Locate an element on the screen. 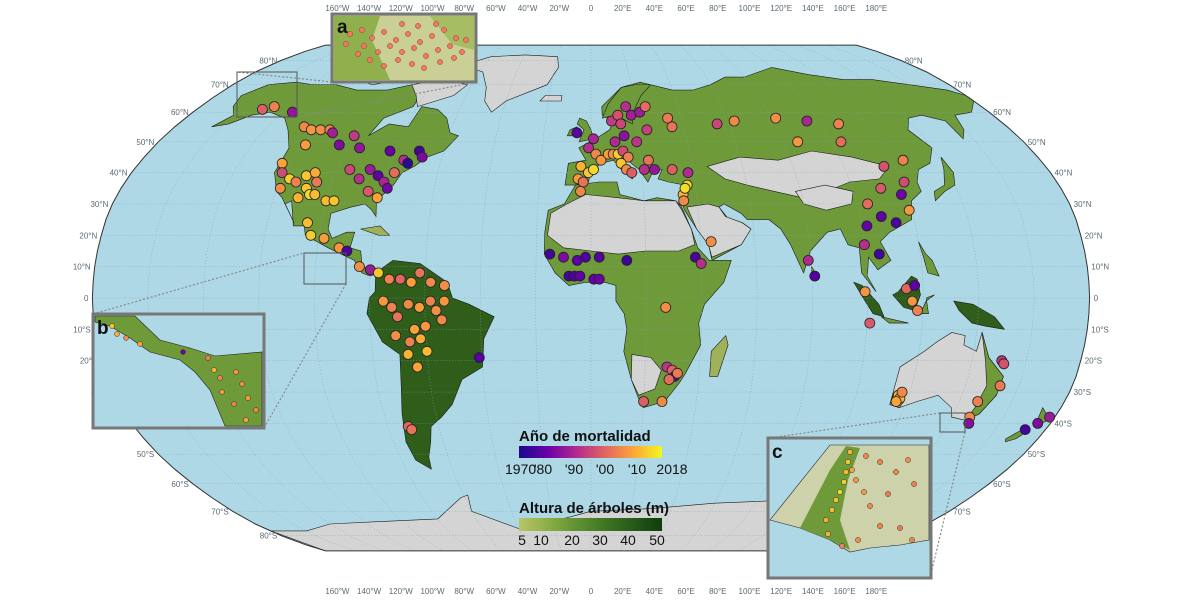 This screenshot has height=600, width=1182. lat-label-right: 10°S is located at coordinates (1099, 329).